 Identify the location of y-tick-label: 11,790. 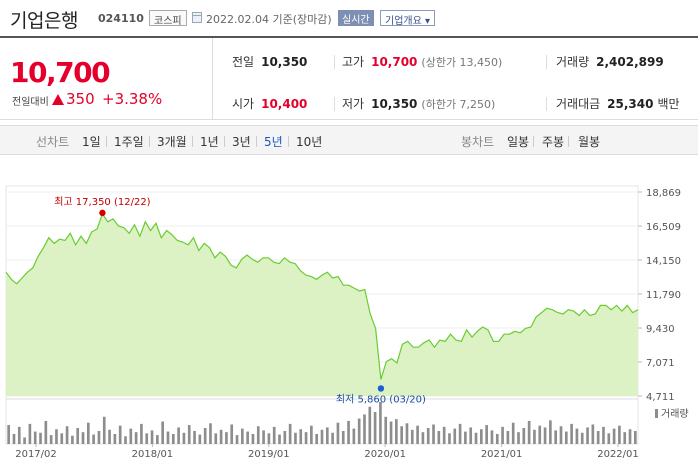
(663, 295).